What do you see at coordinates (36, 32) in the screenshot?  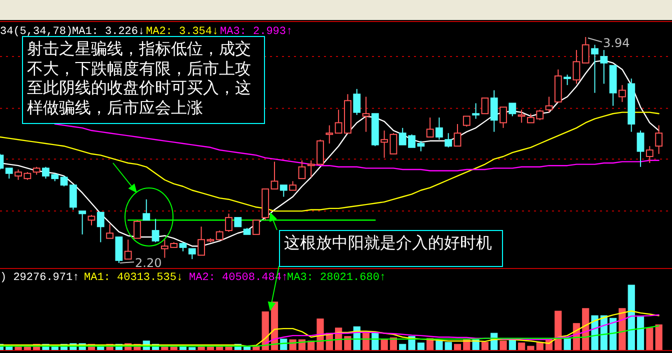 I see `annotation: 34(5,34,78)` at bounding box center [36, 32].